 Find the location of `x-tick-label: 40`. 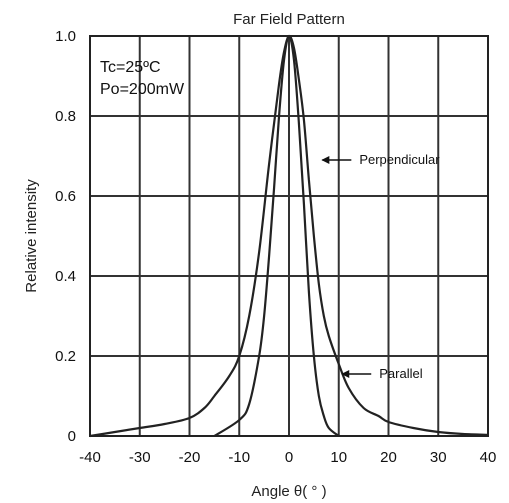

x-tick-label: 40 is located at coordinates (488, 457).